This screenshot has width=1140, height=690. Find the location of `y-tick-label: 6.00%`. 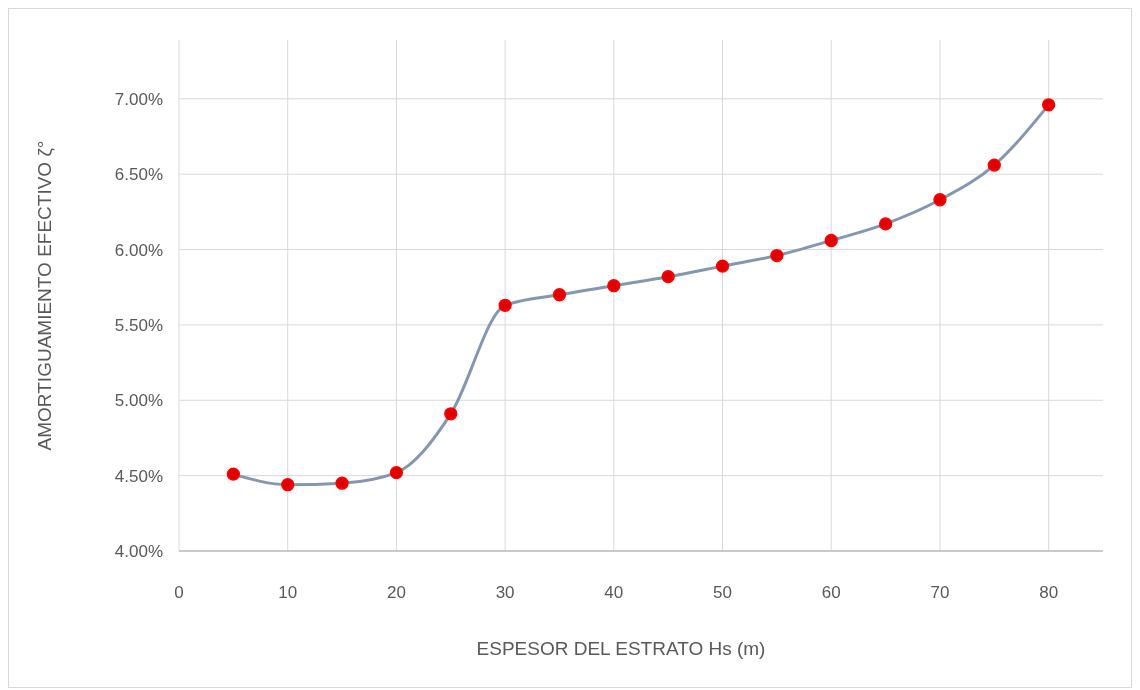

y-tick-label: 6.00% is located at coordinates (138, 250).